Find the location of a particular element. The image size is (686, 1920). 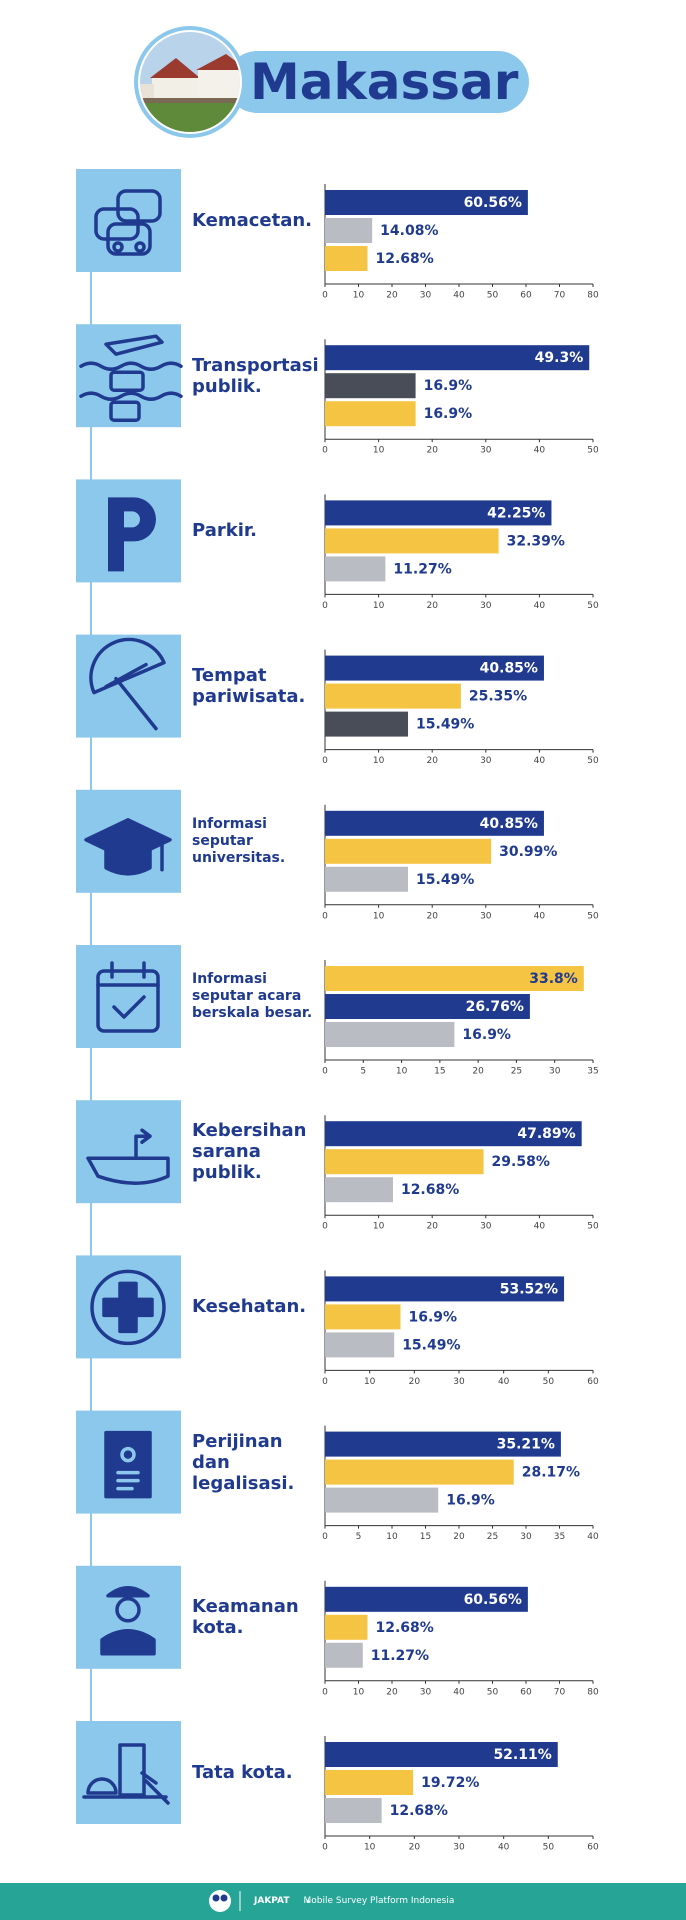

value-label: 49.3% is located at coordinates (559, 358).